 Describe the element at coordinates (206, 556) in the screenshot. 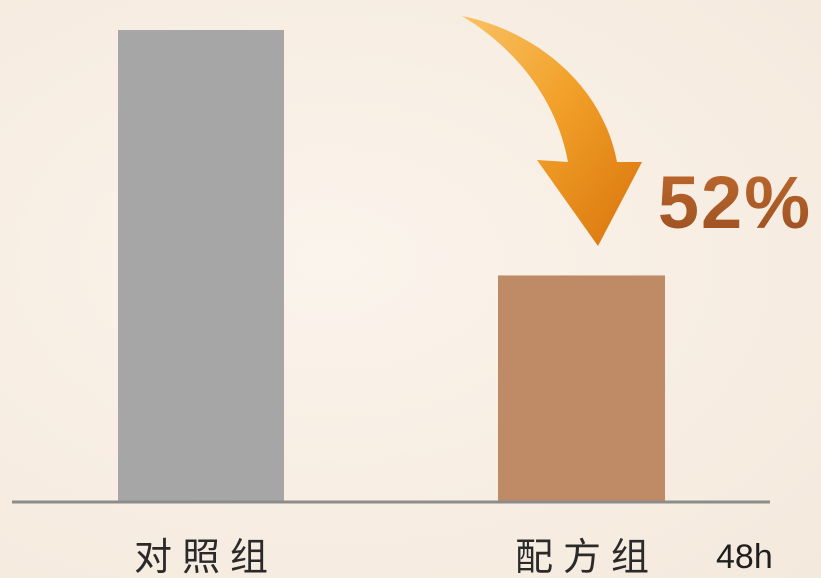

I see `x-tick-label-control: 对照组` at that location.